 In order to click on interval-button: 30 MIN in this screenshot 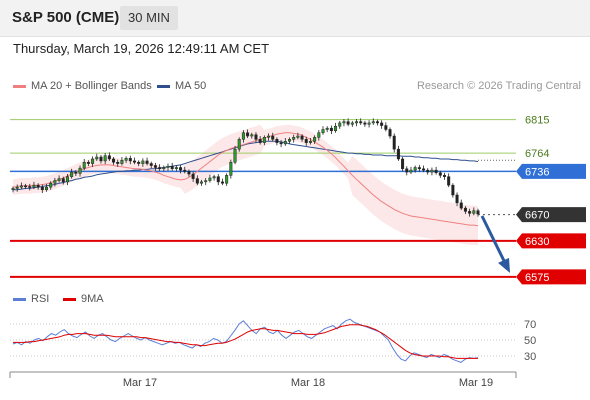, I will do `click(149, 18)`.